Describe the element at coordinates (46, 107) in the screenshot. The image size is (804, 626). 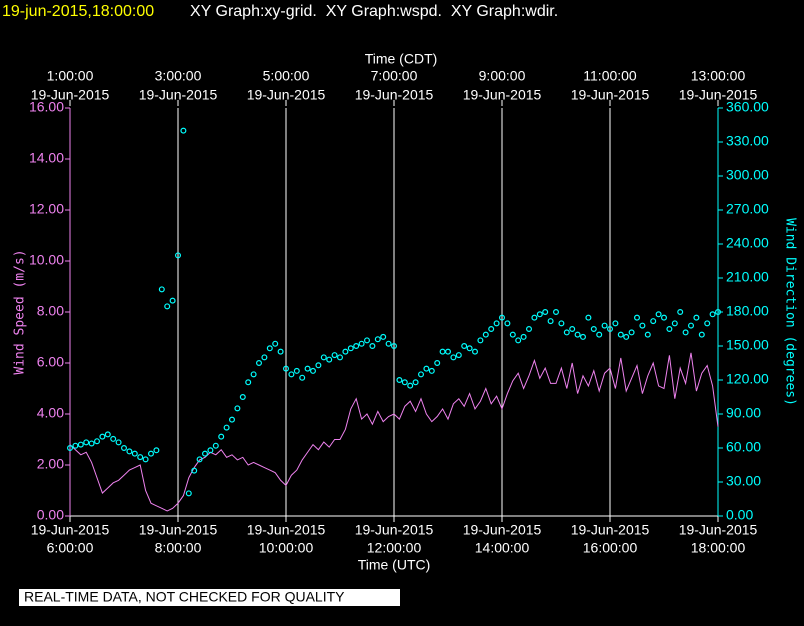
I see `y-tick-label: 16.00` at that location.